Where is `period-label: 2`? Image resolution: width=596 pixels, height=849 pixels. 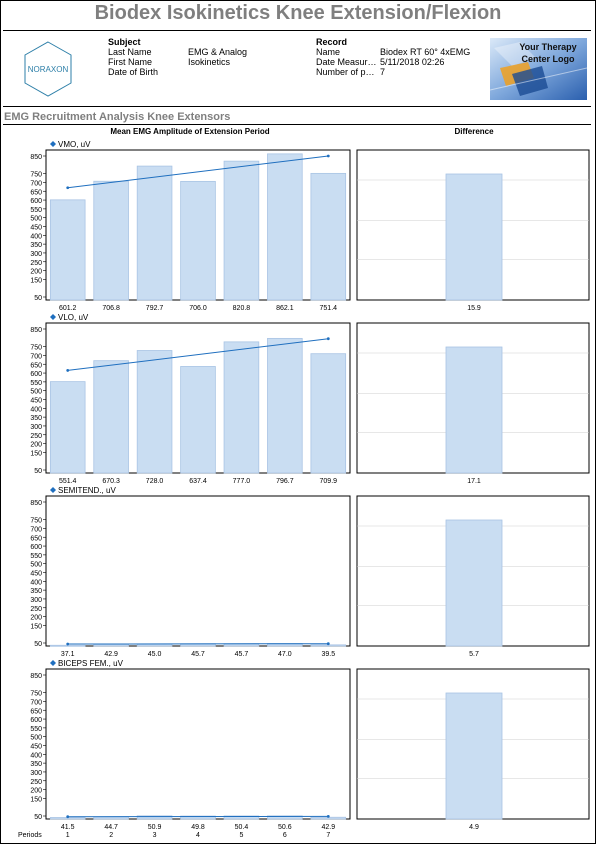
period-label: 2 is located at coordinates (111, 835).